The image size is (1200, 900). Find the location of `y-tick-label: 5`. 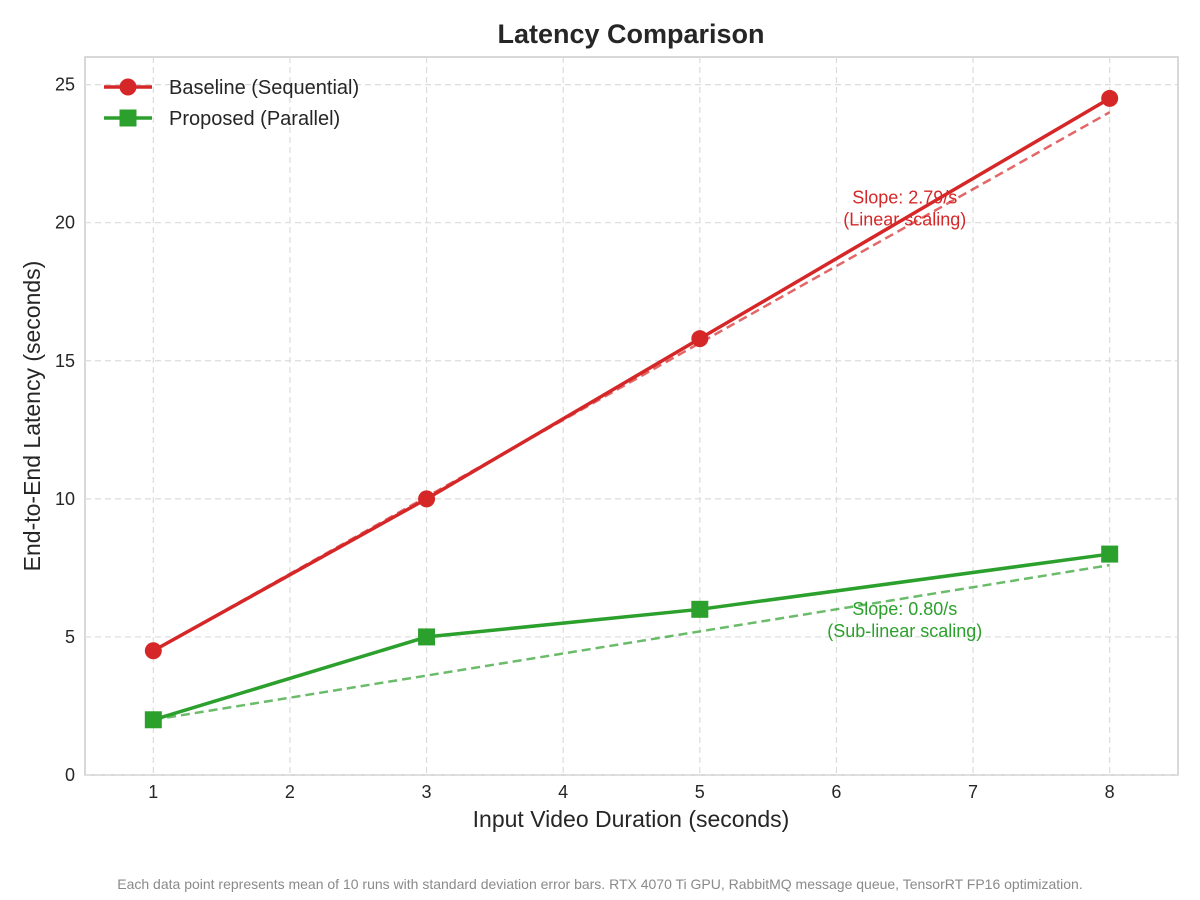

y-tick-label: 5 is located at coordinates (70, 637).